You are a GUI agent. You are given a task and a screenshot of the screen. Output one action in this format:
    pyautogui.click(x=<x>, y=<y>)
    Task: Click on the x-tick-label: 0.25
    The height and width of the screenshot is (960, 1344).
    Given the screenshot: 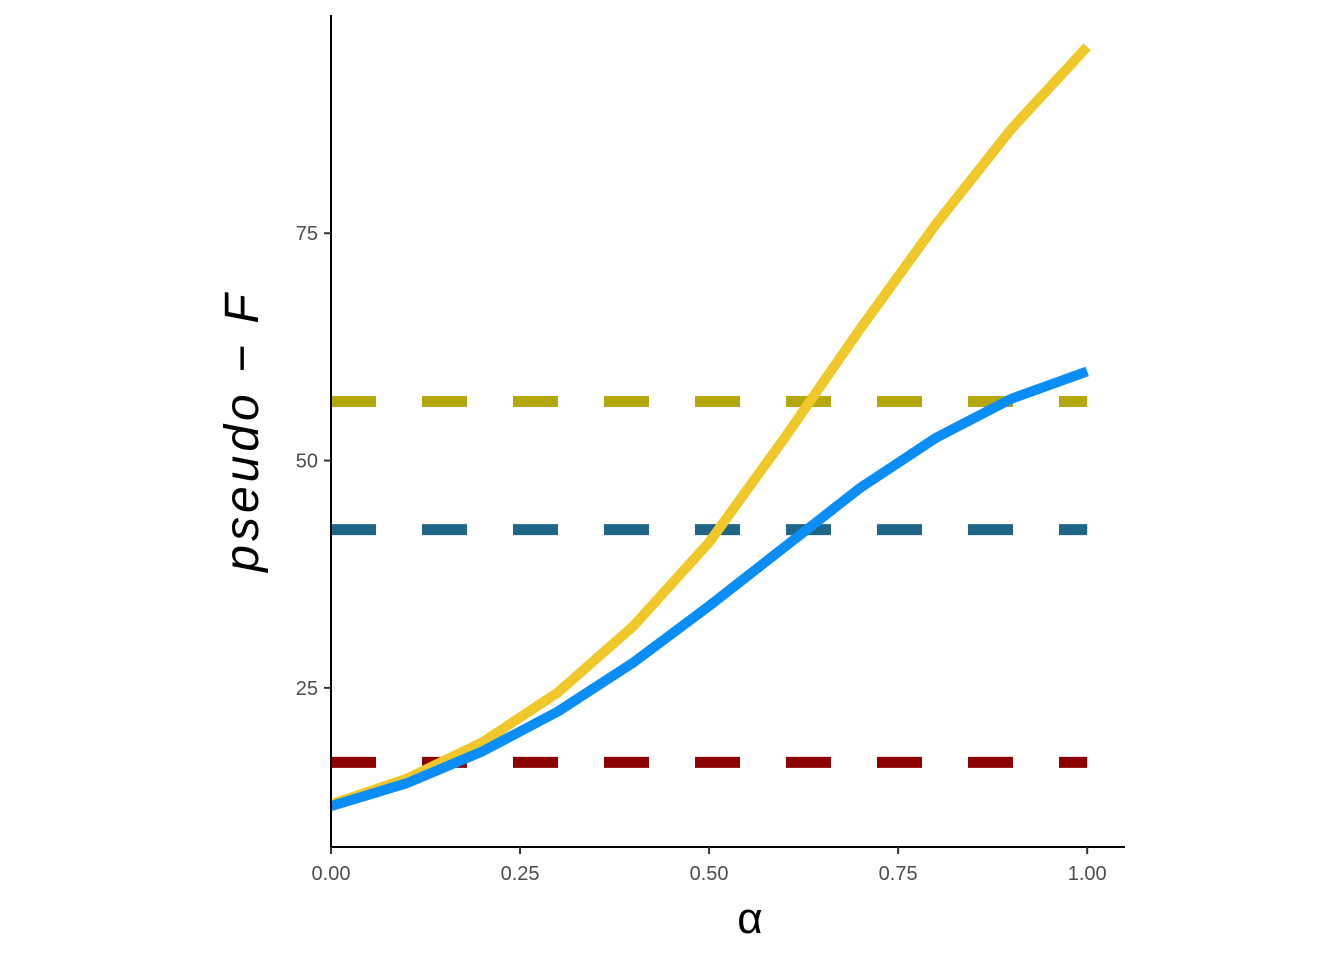 What is the action you would take?
    pyautogui.click(x=520, y=874)
    